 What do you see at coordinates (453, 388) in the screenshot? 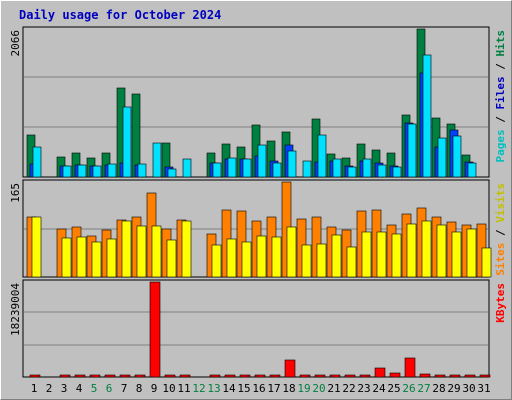
I see `x-tick-label: 29` at bounding box center [453, 388].